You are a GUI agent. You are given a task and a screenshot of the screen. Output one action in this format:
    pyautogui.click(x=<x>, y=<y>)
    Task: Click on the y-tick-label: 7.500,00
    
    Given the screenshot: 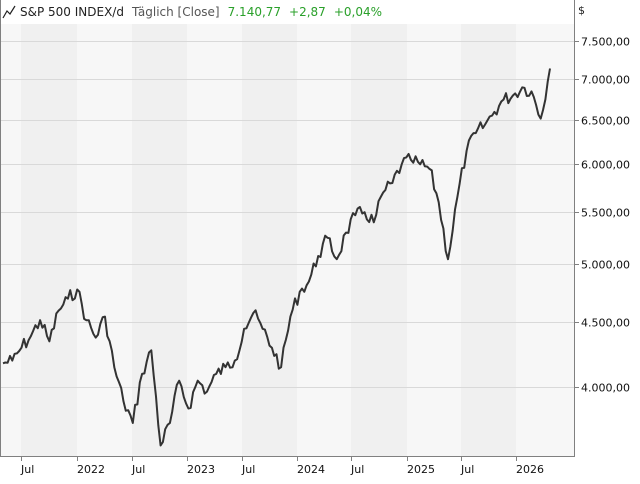 What is the action you would take?
    pyautogui.click(x=605, y=42)
    